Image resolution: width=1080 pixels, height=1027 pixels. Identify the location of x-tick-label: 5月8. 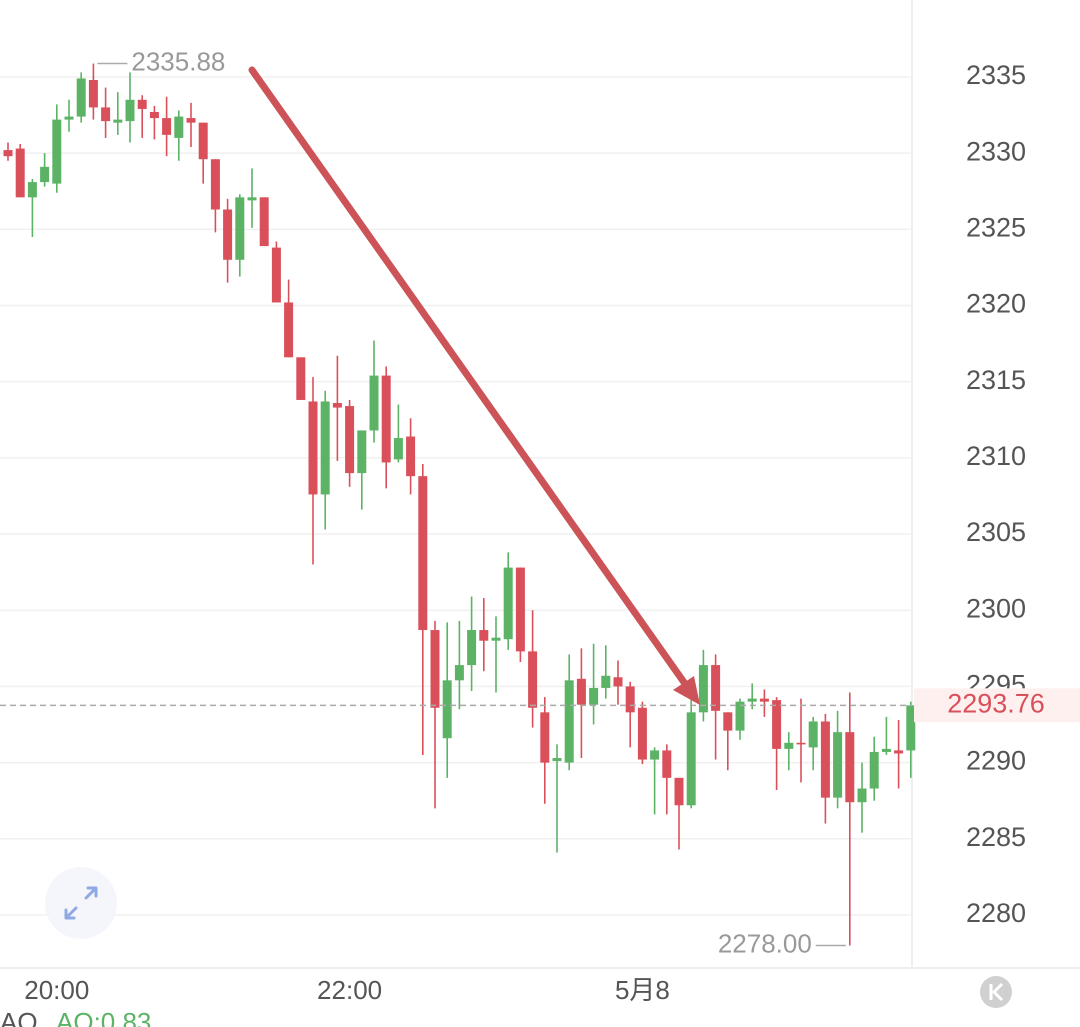
(642, 990).